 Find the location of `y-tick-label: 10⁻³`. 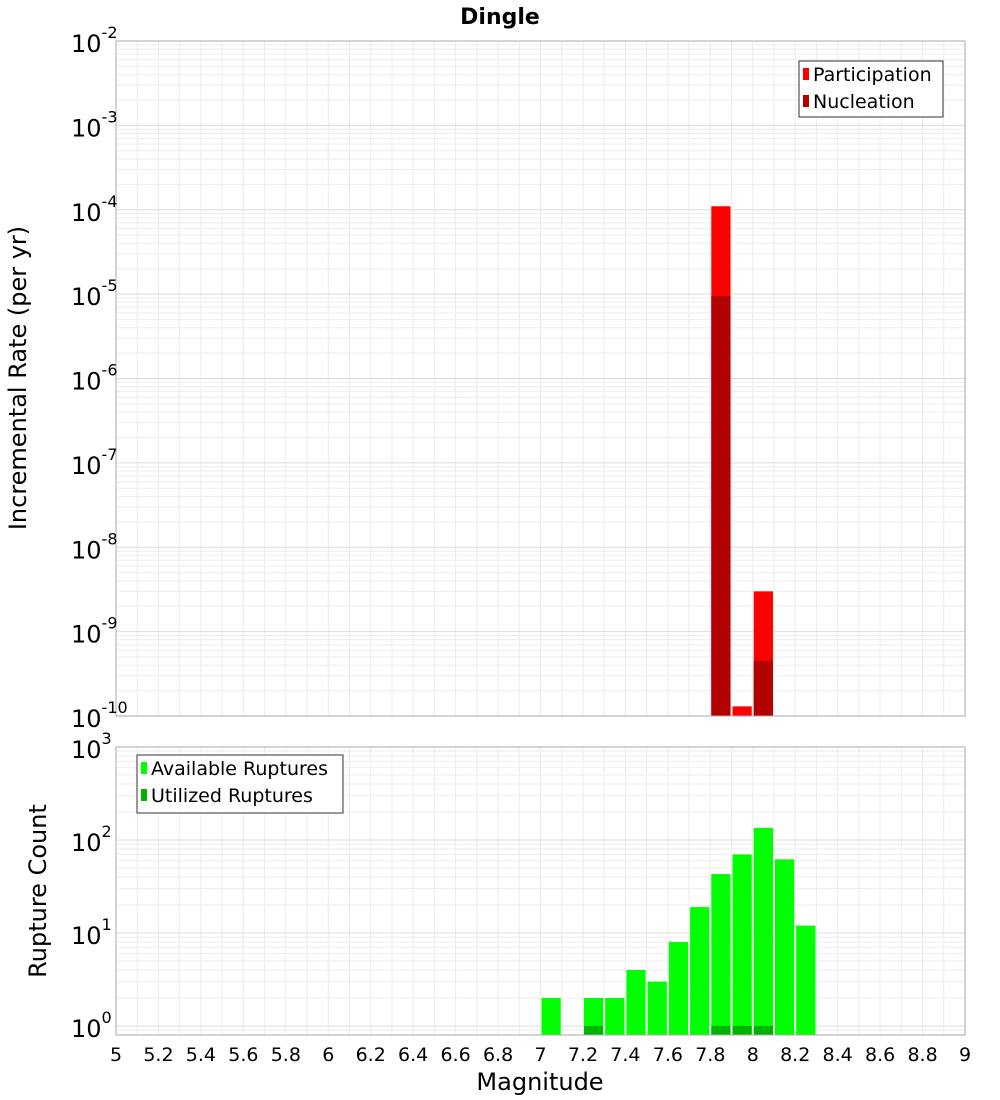

y-tick-label: 10⁻³ is located at coordinates (94, 124).